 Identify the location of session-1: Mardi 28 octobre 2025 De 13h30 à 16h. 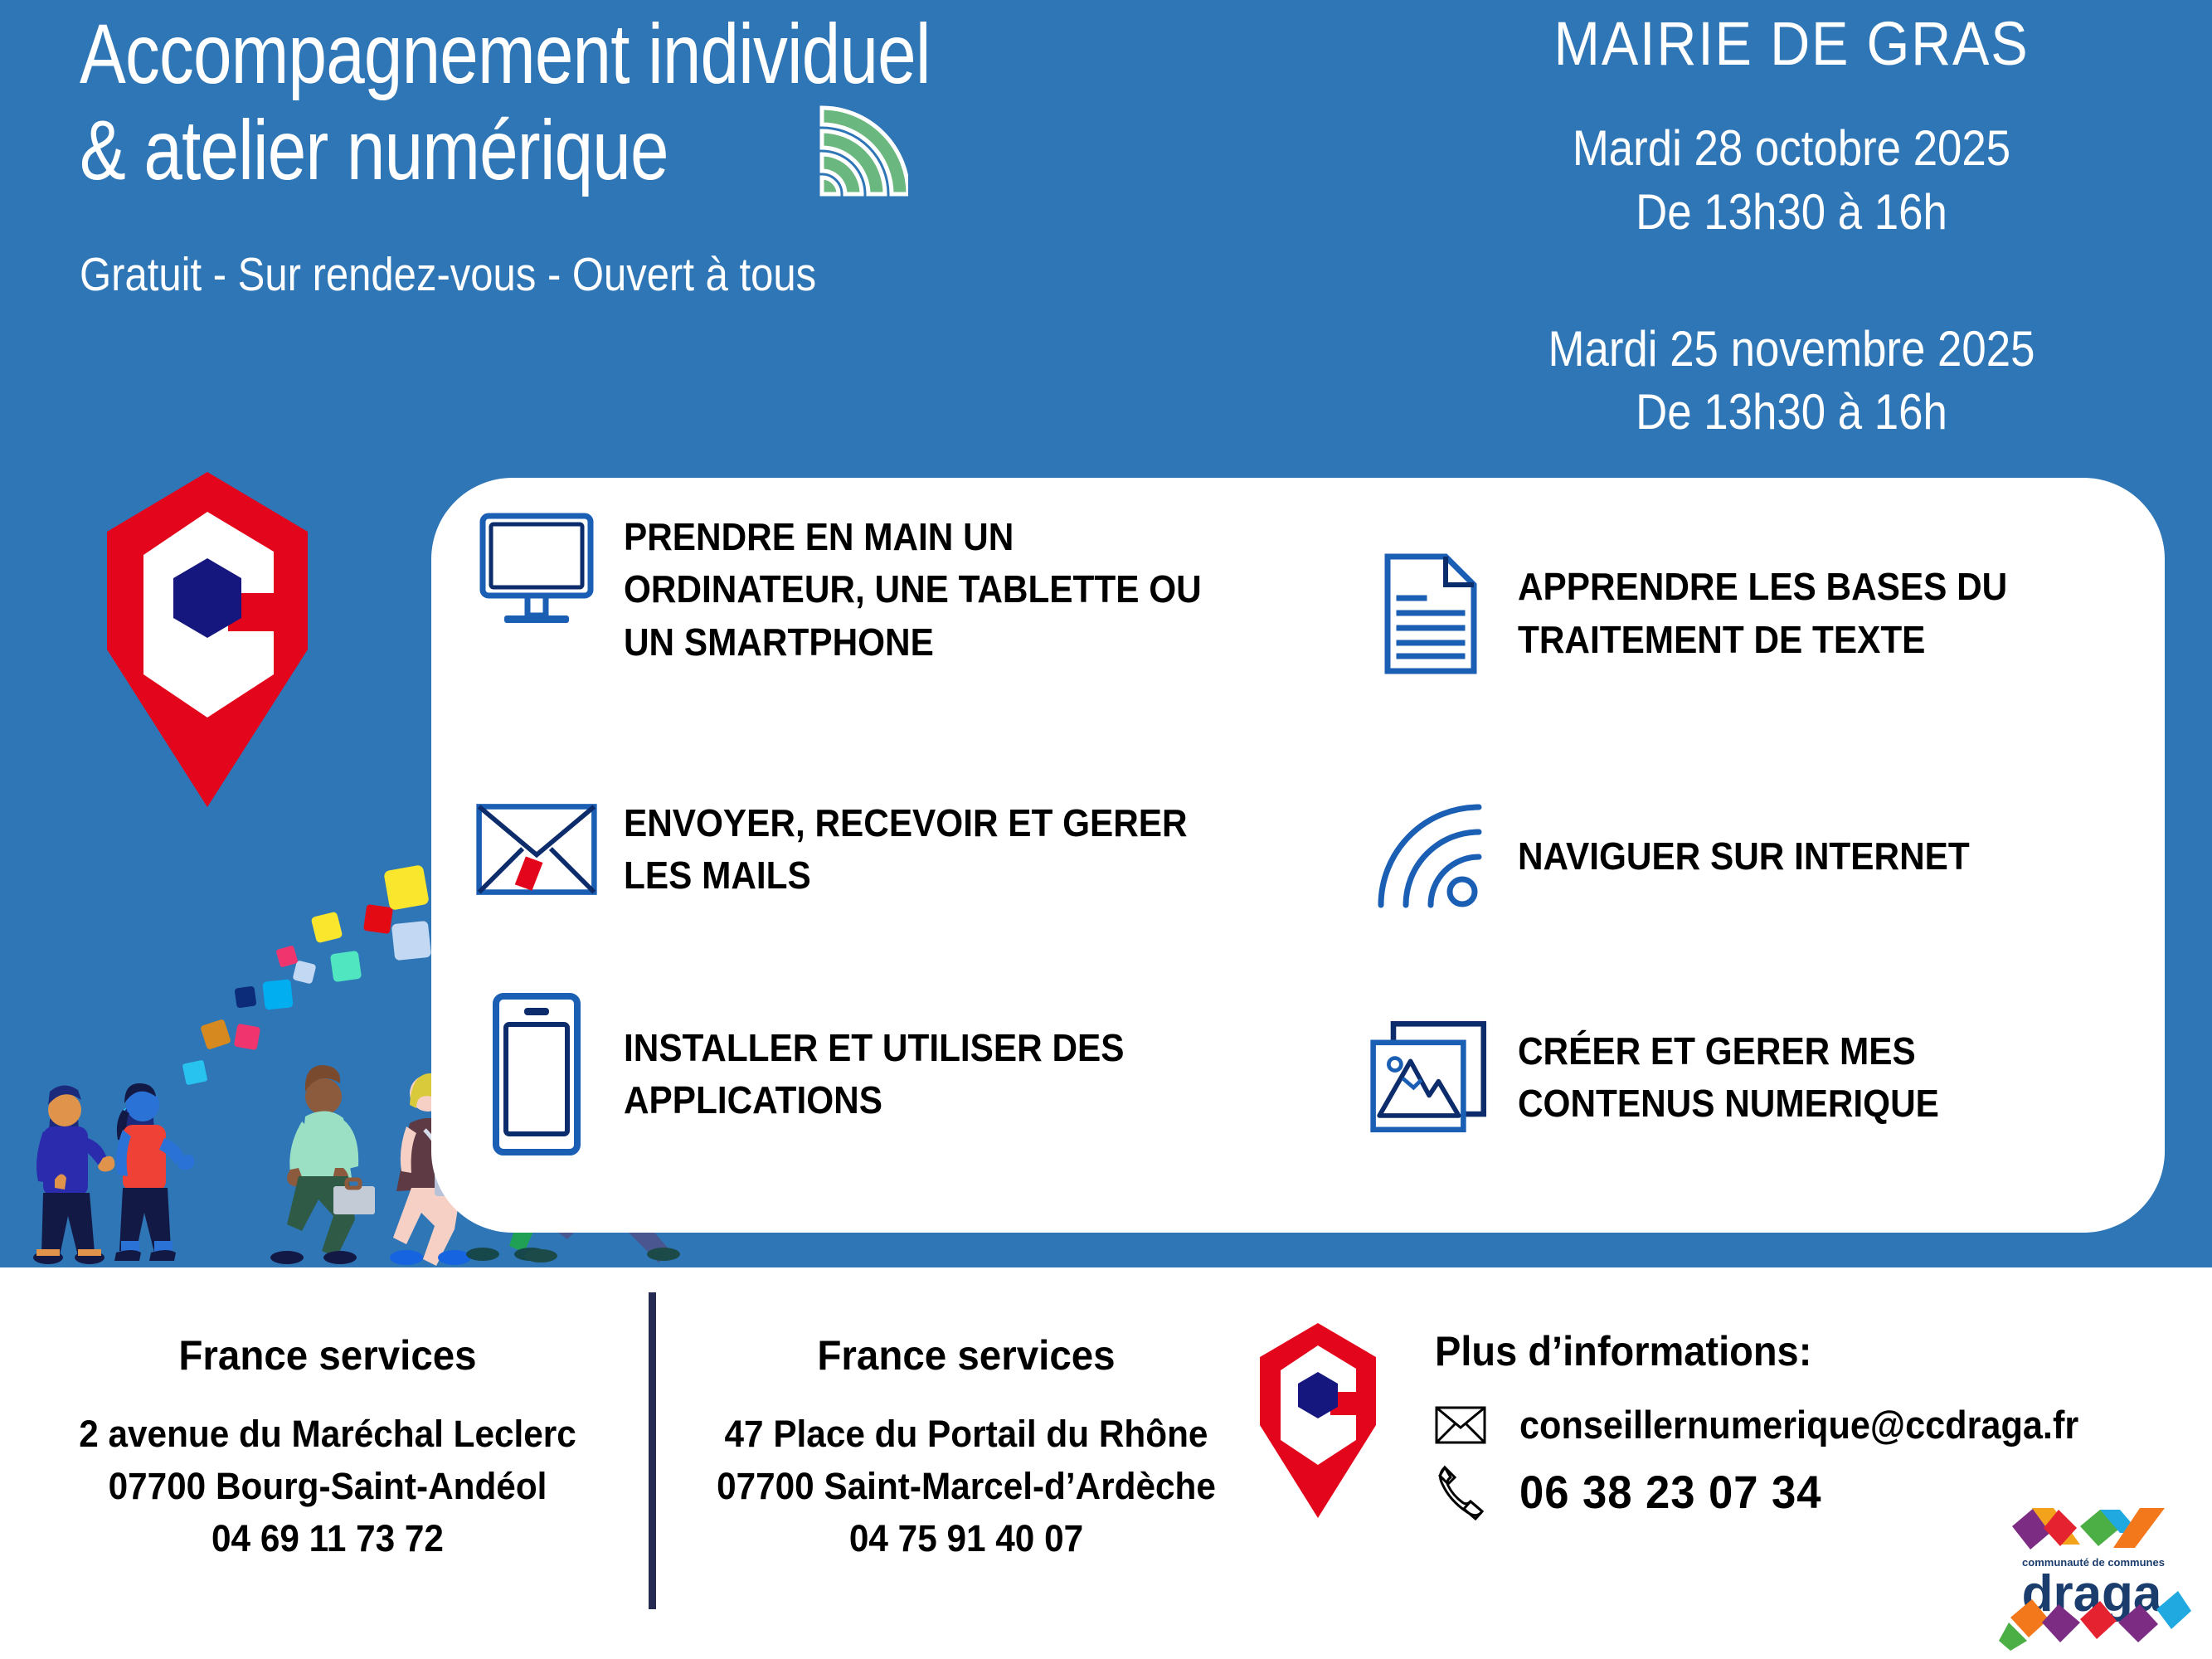
(1791, 181).